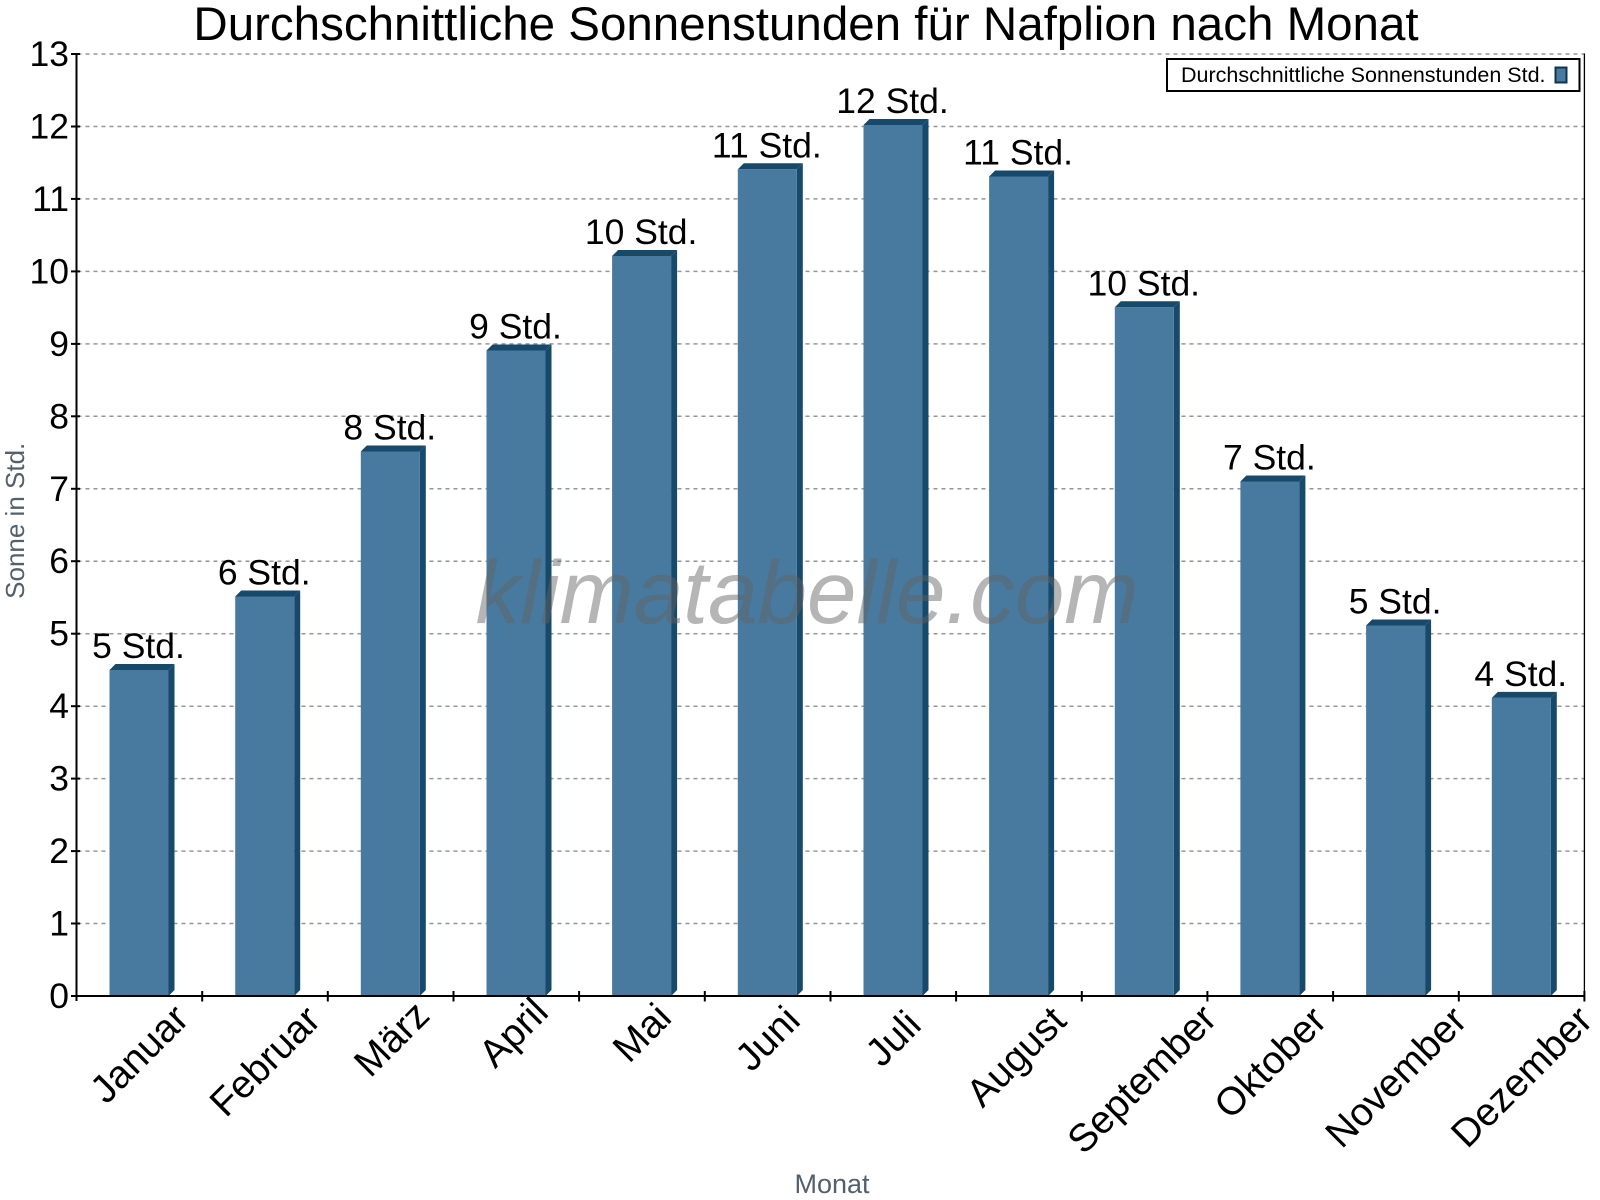  I want to click on svg-text: 4 Std., so click(1520, 674).